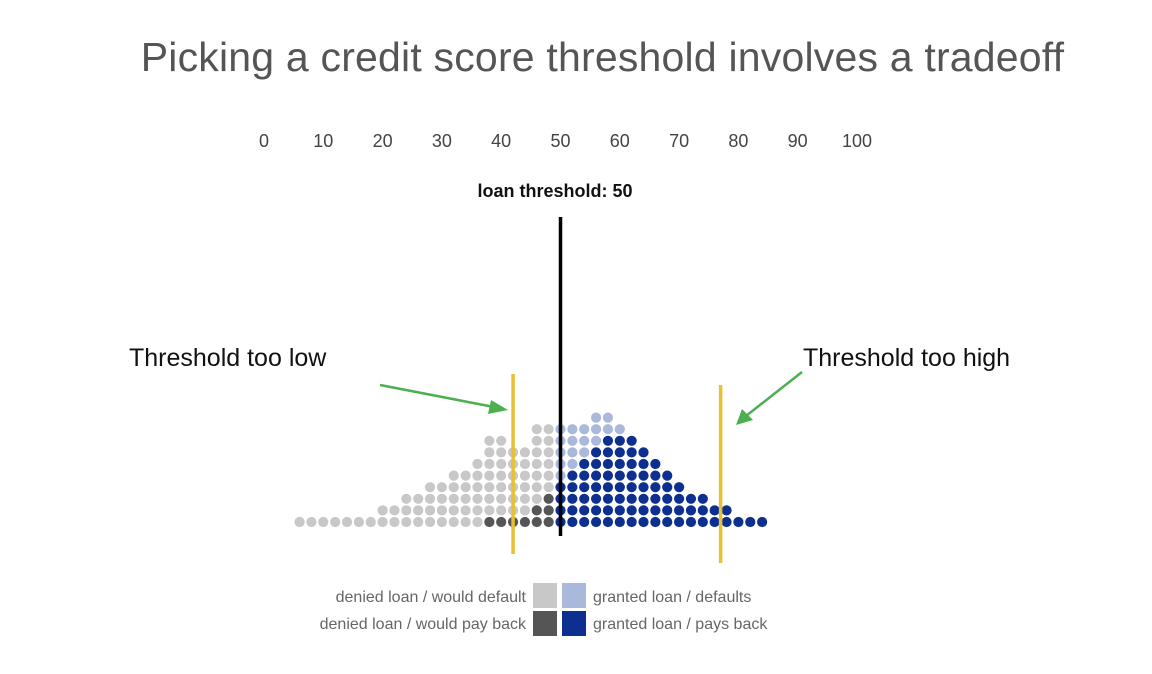  Describe the element at coordinates (228, 358) in the screenshot. I see `threshold-too-low-label: Threshold too low` at that location.